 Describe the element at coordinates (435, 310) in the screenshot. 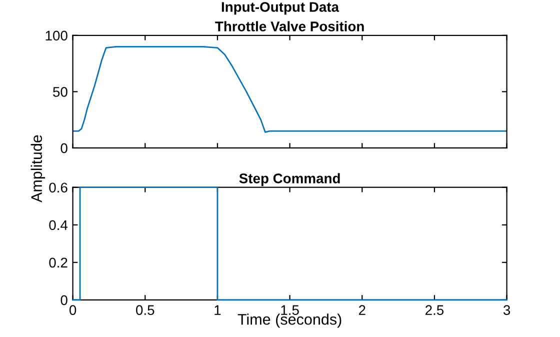

I see `x-tick-label: 2.5` at that location.